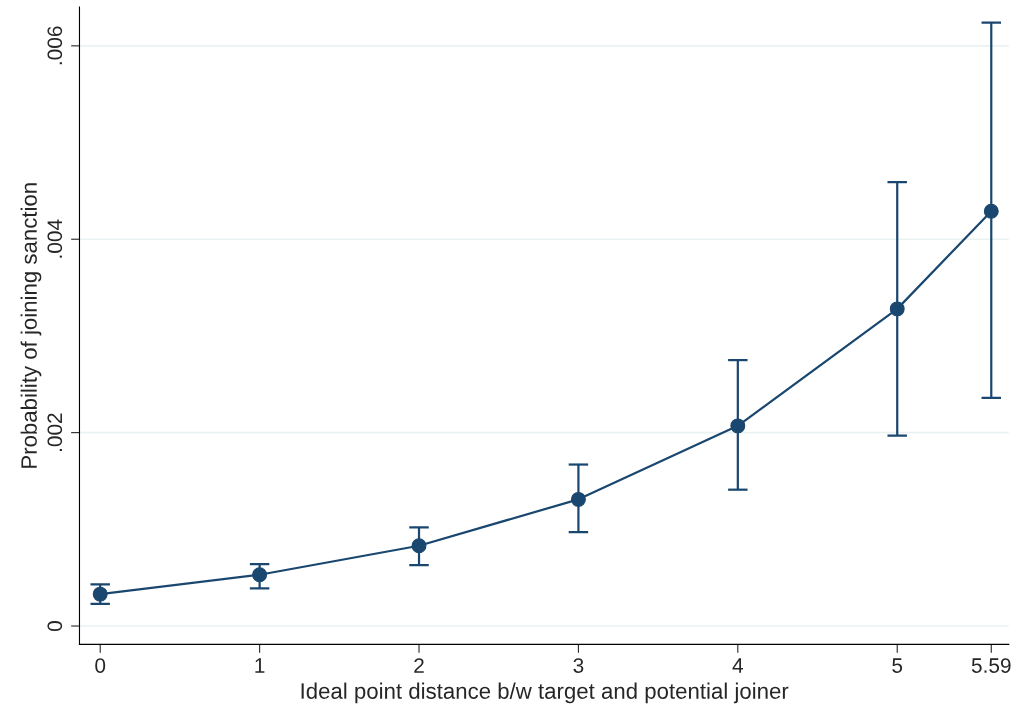 The image size is (1019, 716). What do you see at coordinates (419, 665) in the screenshot?
I see `x-tick-label: 2` at bounding box center [419, 665].